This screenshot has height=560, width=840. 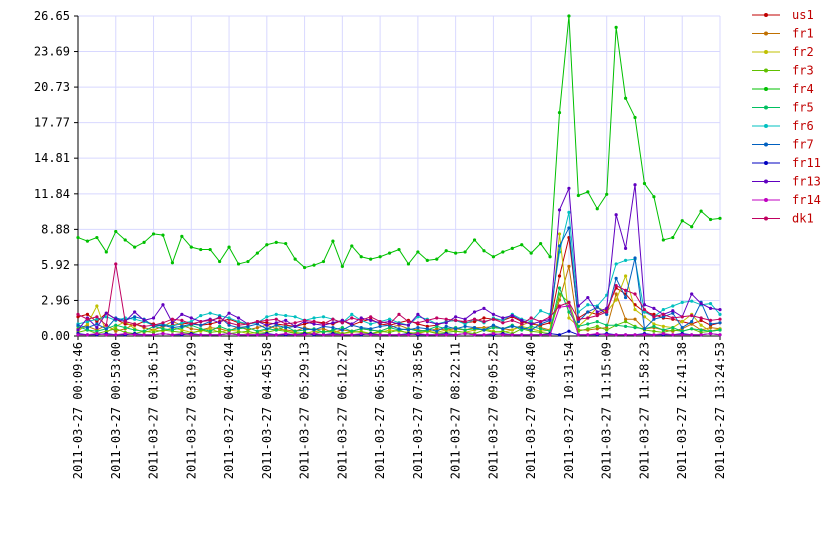 I want to click on y-tick-label: 8.88, so click(x=55, y=229).